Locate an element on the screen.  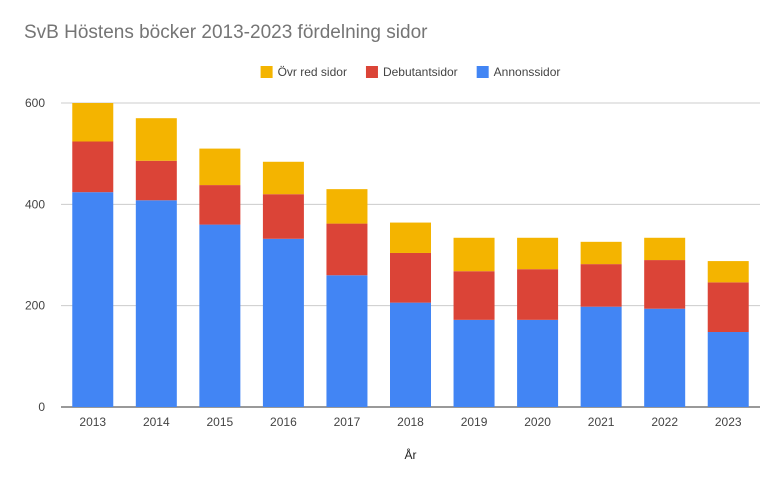
y-tick-label: 400 is located at coordinates (35, 204).